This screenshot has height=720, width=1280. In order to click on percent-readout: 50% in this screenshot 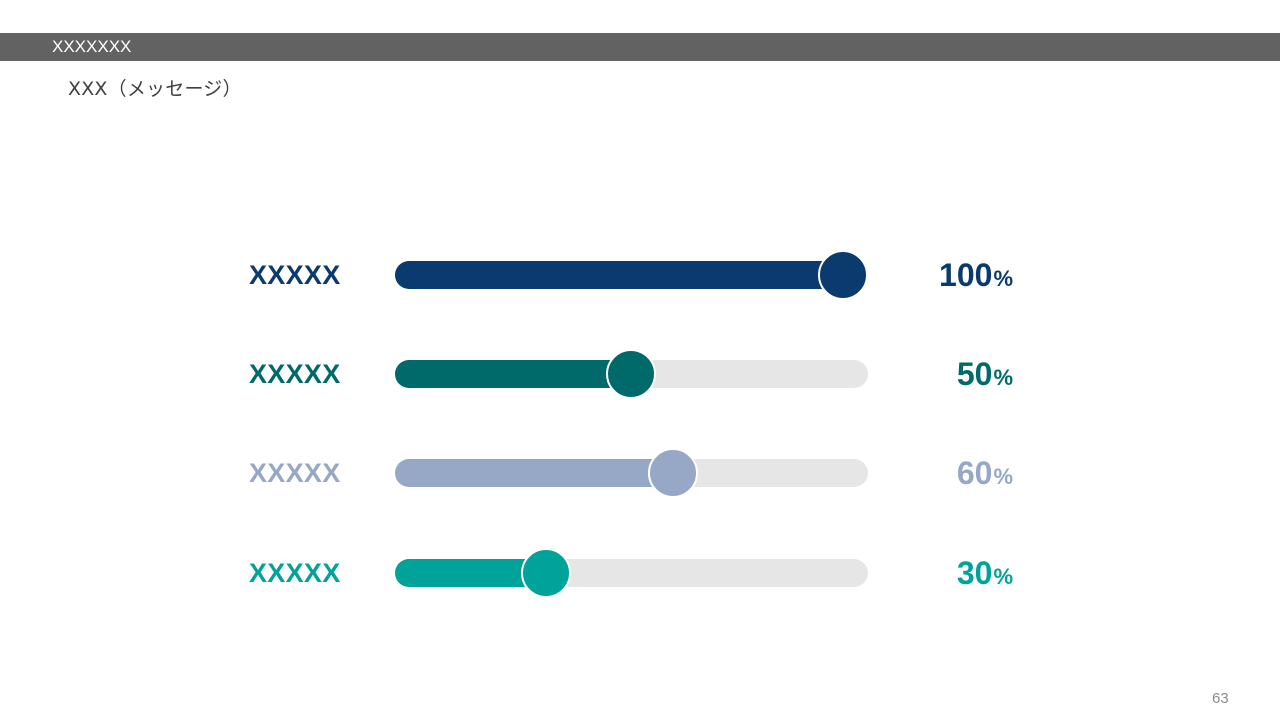, I will do `click(985, 377)`.